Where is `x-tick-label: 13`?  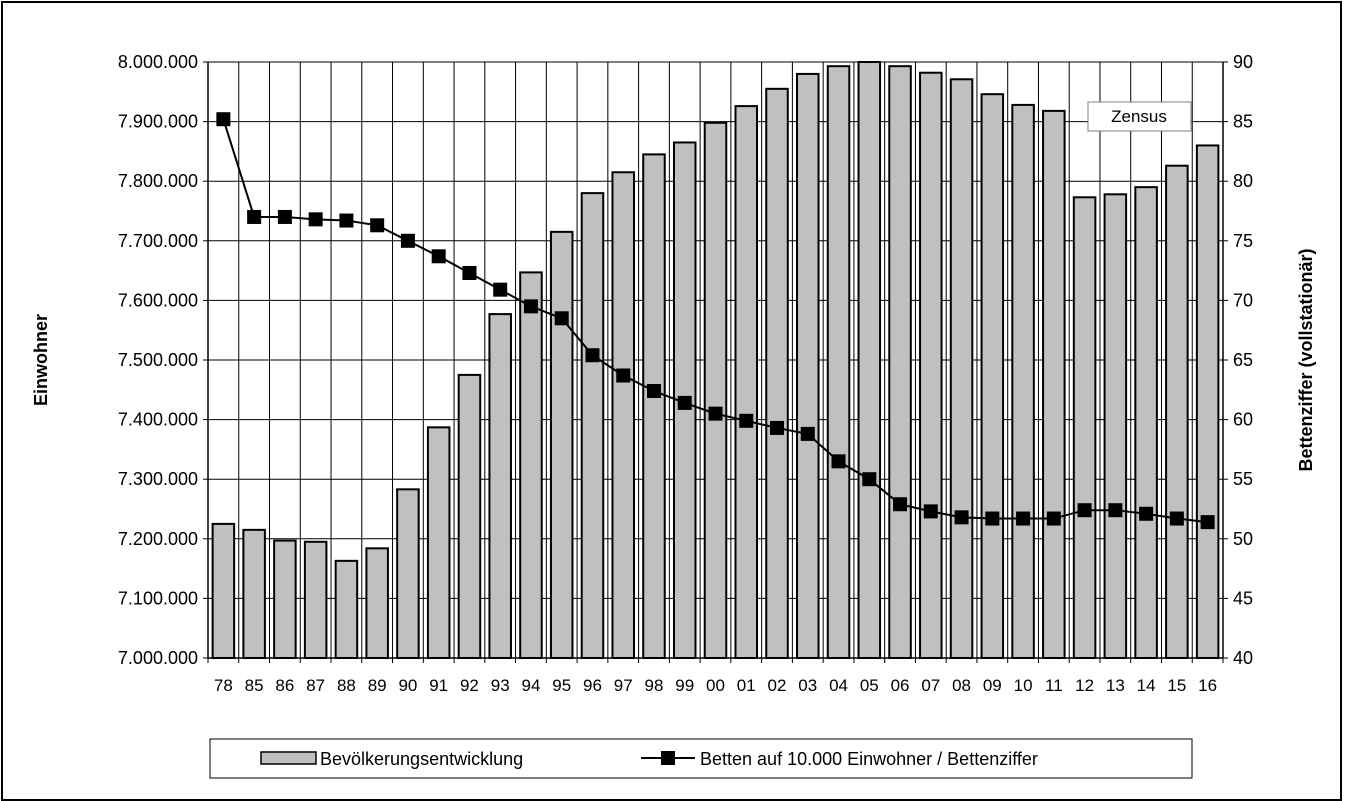 x-tick-label: 13 is located at coordinates (1115, 685).